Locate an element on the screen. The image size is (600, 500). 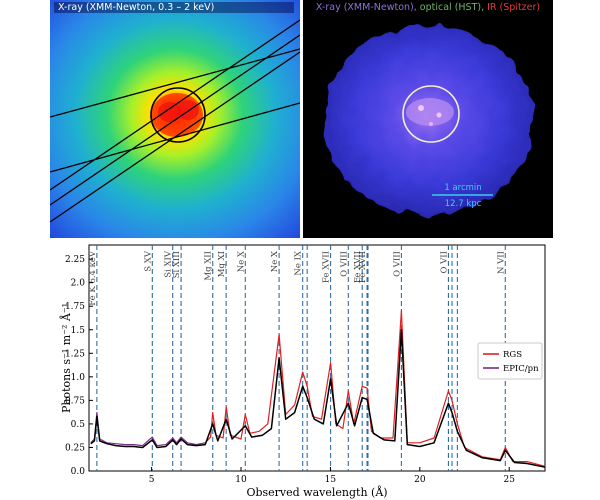
y-tick-label: 2.0 is located at coordinates (78, 284).